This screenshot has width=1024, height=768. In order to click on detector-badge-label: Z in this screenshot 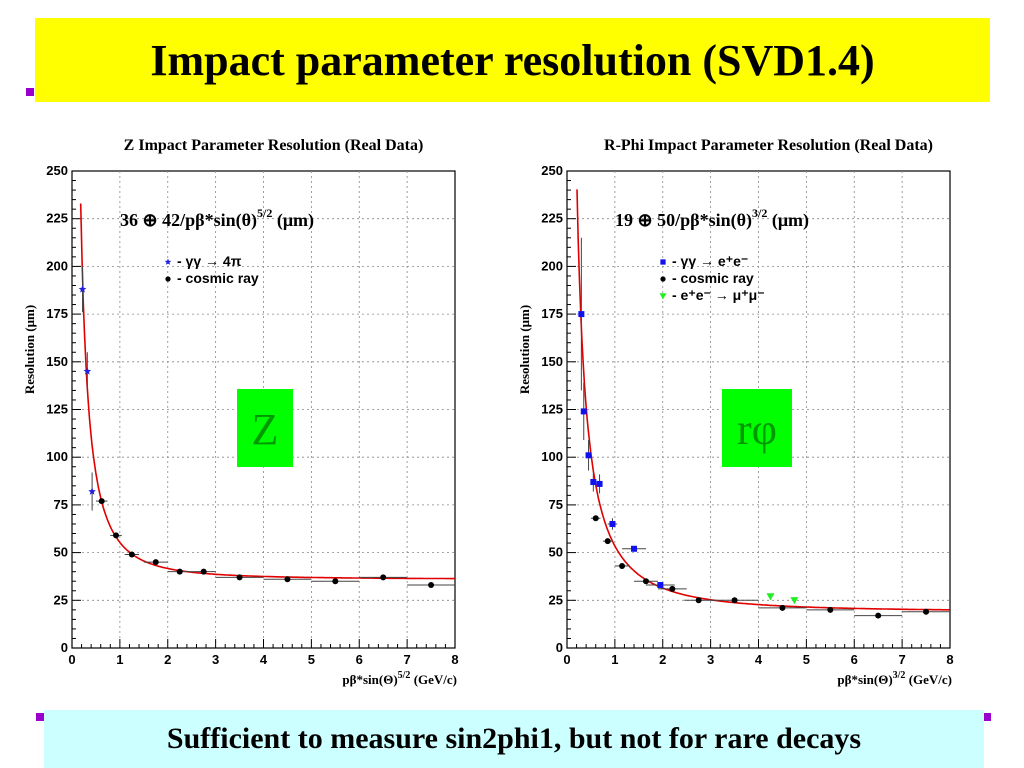, I will do `click(265, 429)`.